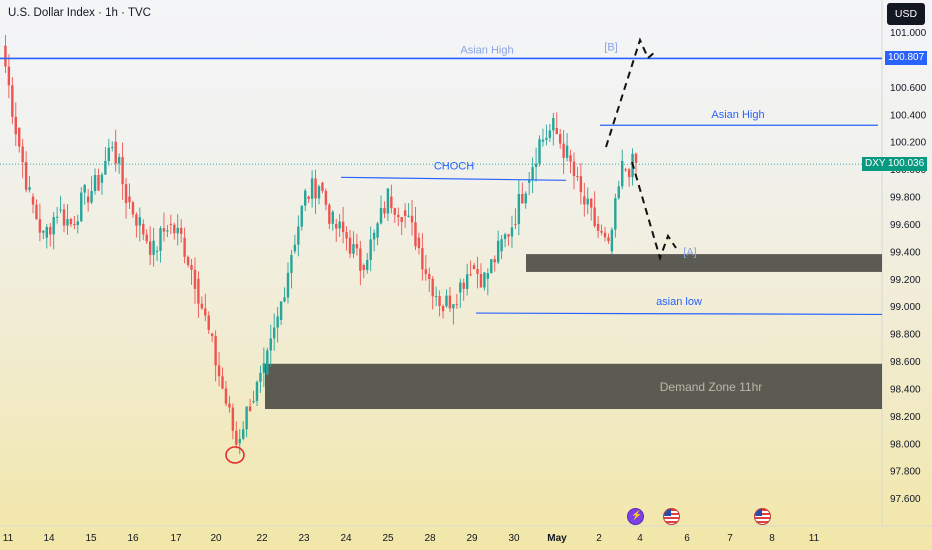 The height and width of the screenshot is (550, 932). I want to click on bolt-icon, so click(635, 516).